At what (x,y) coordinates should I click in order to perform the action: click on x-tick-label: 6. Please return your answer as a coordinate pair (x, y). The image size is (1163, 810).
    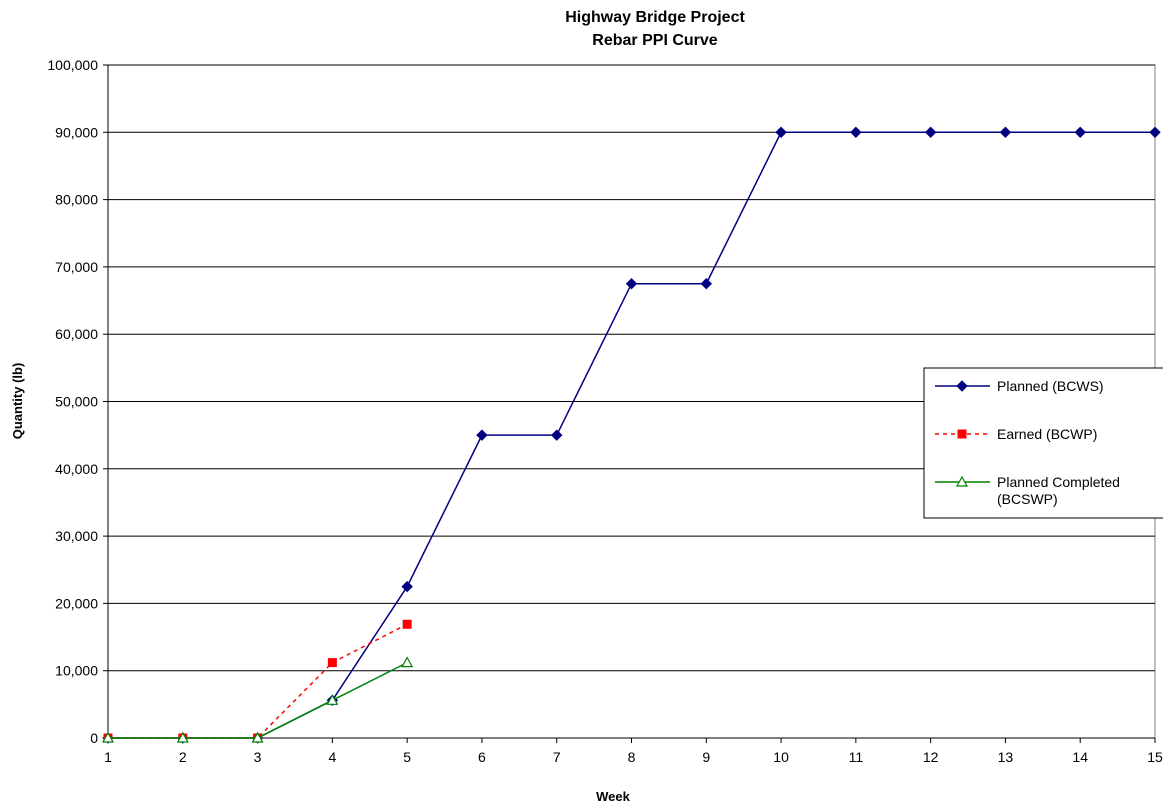
    Looking at the image, I should click on (482, 757).